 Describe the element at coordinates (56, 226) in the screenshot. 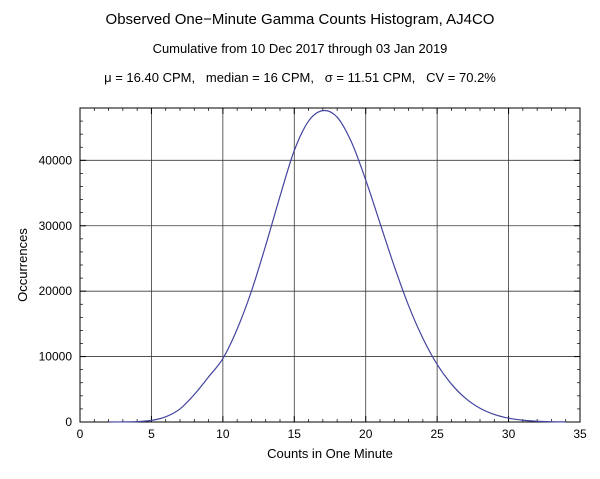

I see `y-tick-label: 30000` at that location.